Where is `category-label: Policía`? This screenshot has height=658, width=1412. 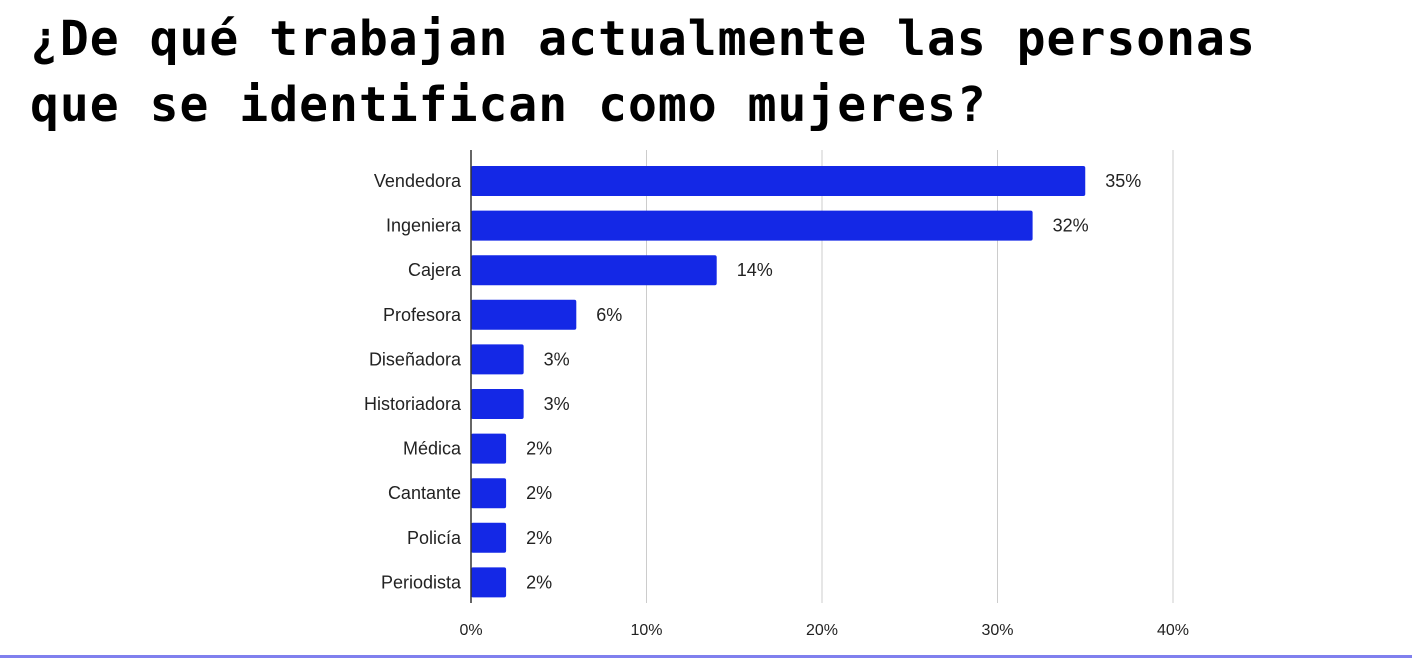 category-label: Policía is located at coordinates (434, 538).